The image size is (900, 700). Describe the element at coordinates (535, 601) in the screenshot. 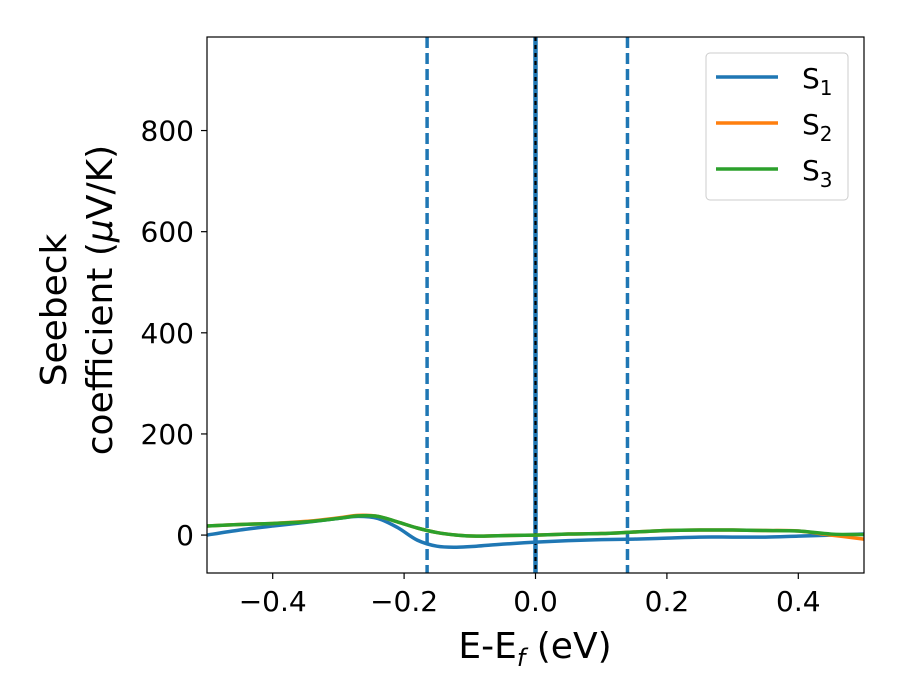

I see `x-tick-label: 0.0` at that location.